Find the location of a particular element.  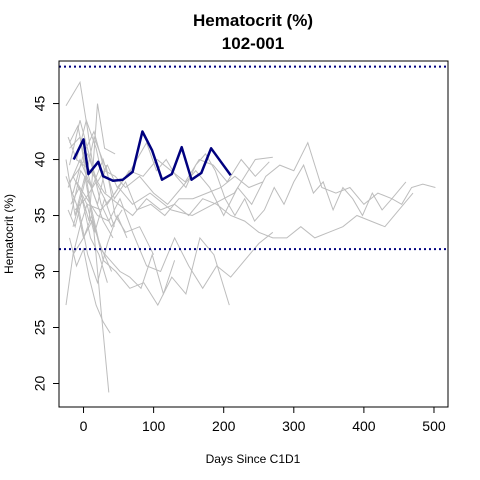

y-tick-label-35: 35 is located at coordinates (40, 216).